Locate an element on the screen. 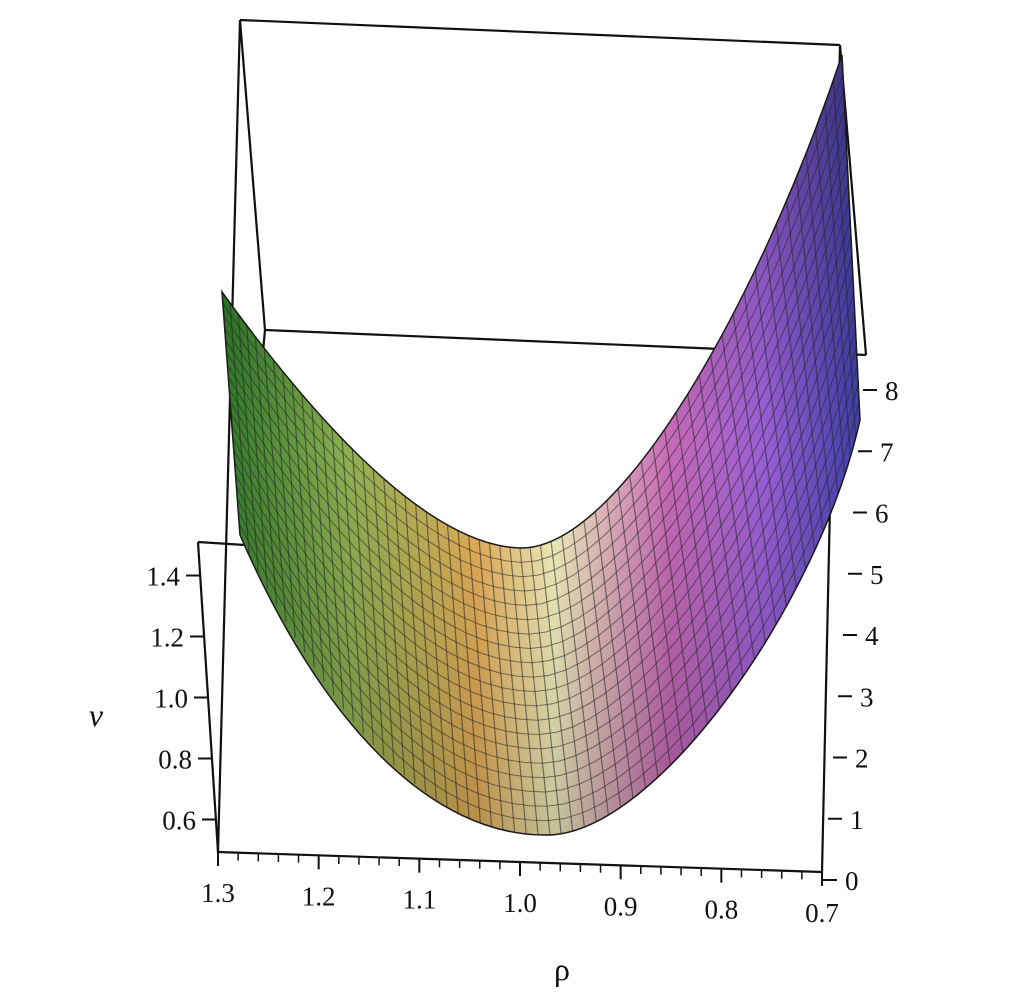  z-tick-label: 3 is located at coordinates (867, 697).